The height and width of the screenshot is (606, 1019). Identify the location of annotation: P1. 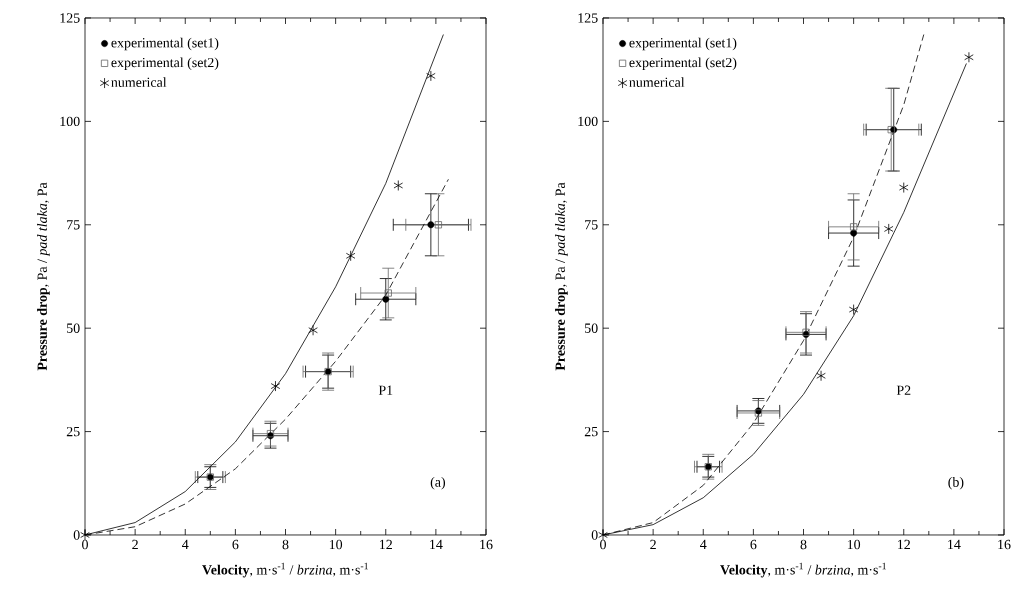
(385, 390).